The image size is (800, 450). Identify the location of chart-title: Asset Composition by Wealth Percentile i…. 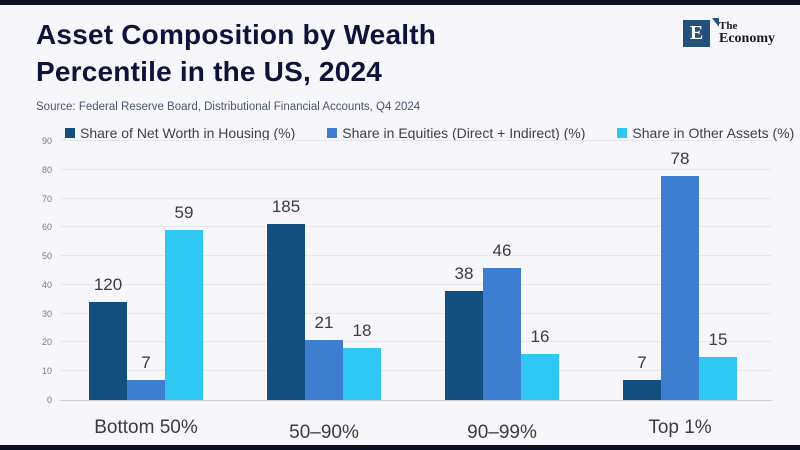
(316, 53).